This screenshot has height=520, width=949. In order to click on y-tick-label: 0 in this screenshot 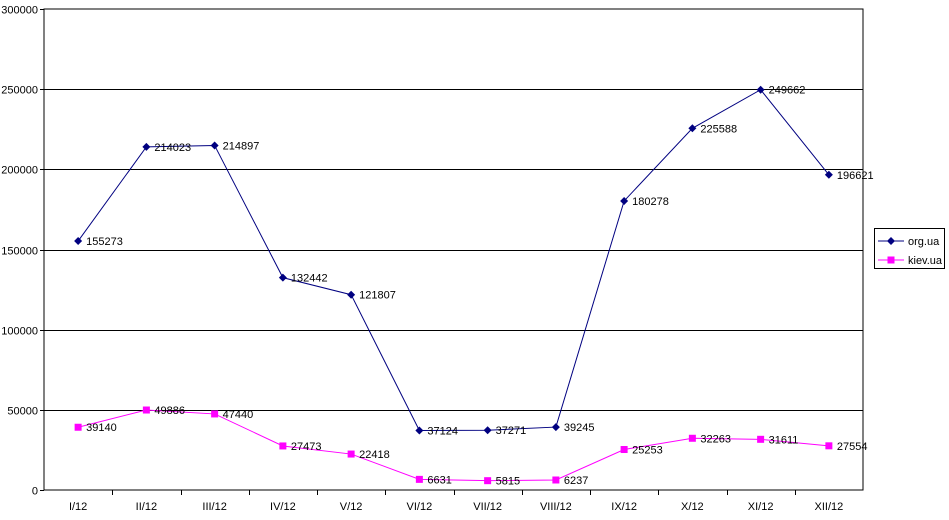, I will do `click(35, 492)`.